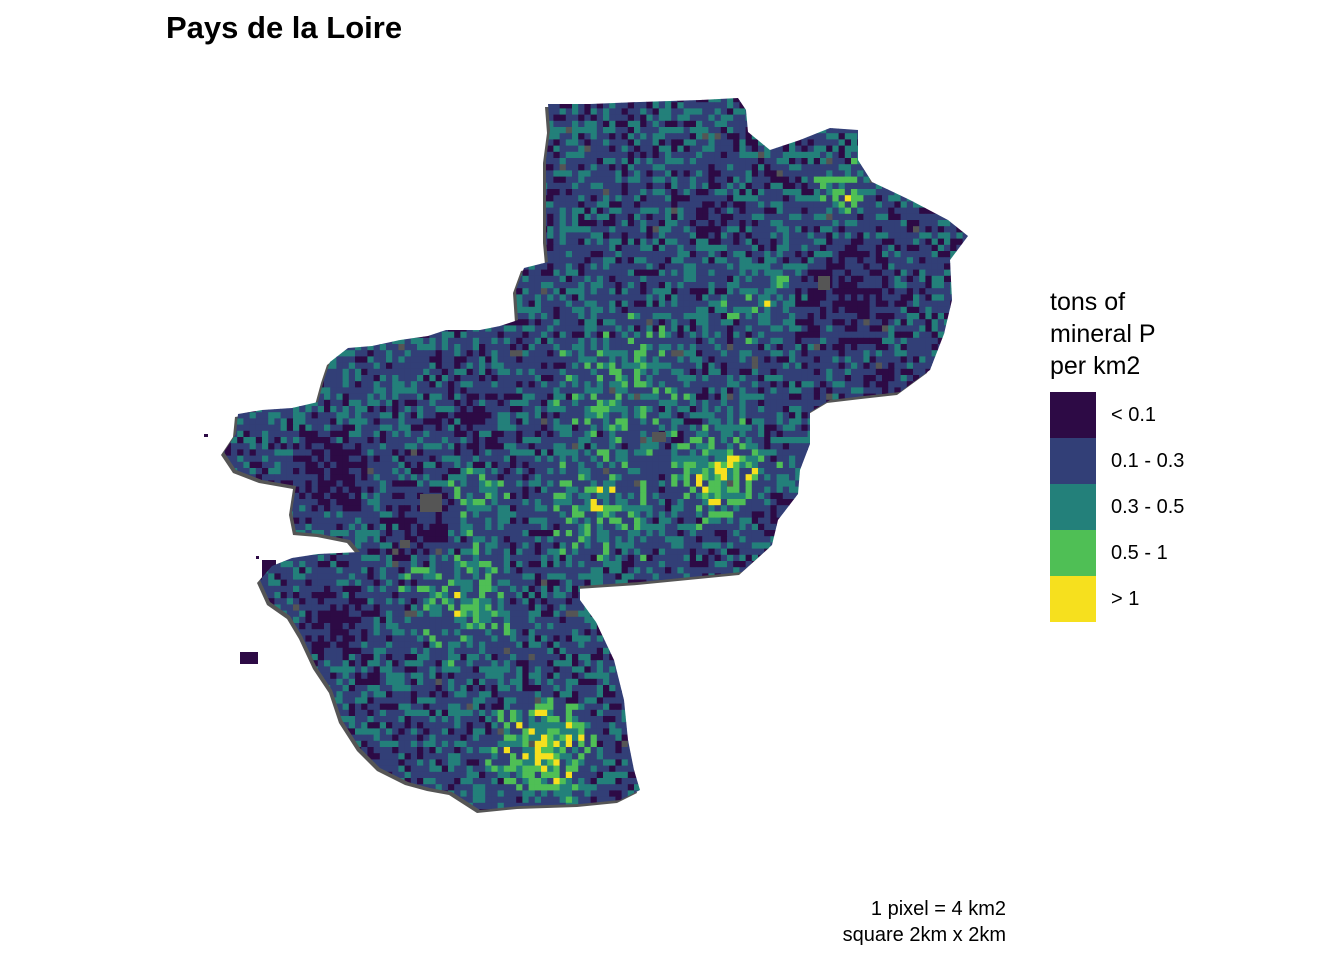  I want to click on legend-title: tons of mineral P per km2, so click(1117, 334).